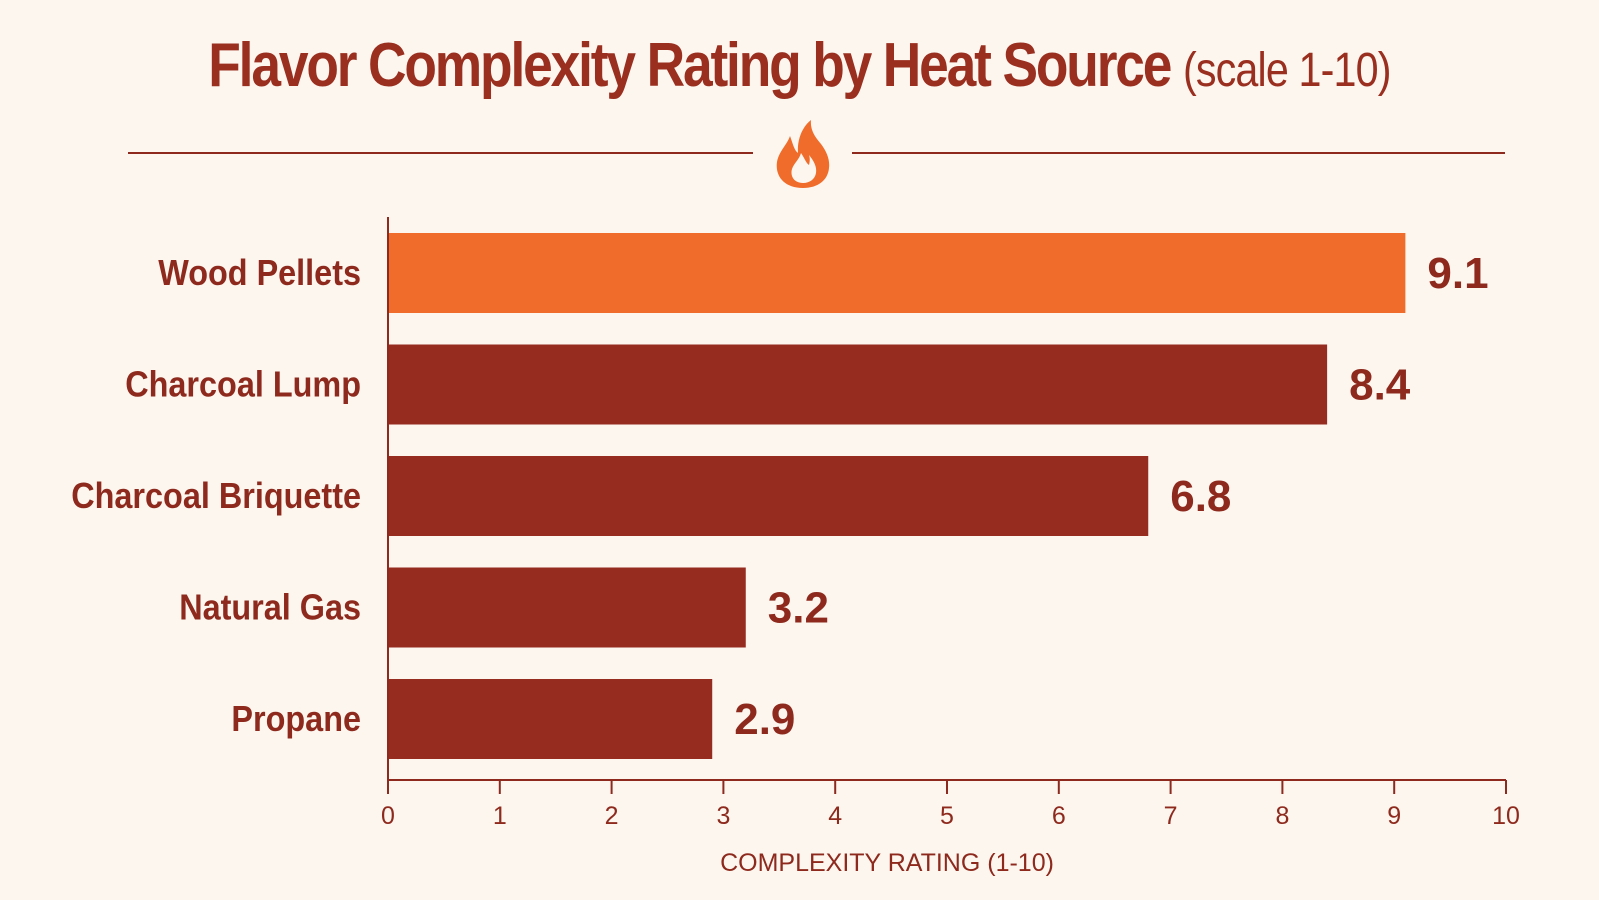 The height and width of the screenshot is (900, 1599). I want to click on value-label: 3.2, so click(798, 608).